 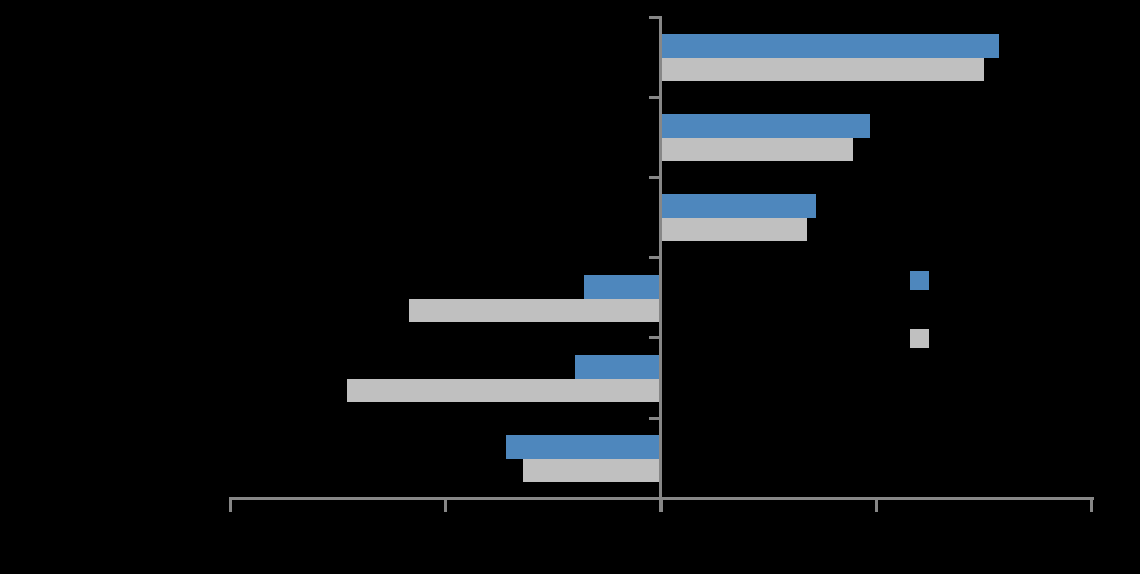 What do you see at coordinates (919, 280) in the screenshot?
I see `legend-swatch-blue-series` at bounding box center [919, 280].